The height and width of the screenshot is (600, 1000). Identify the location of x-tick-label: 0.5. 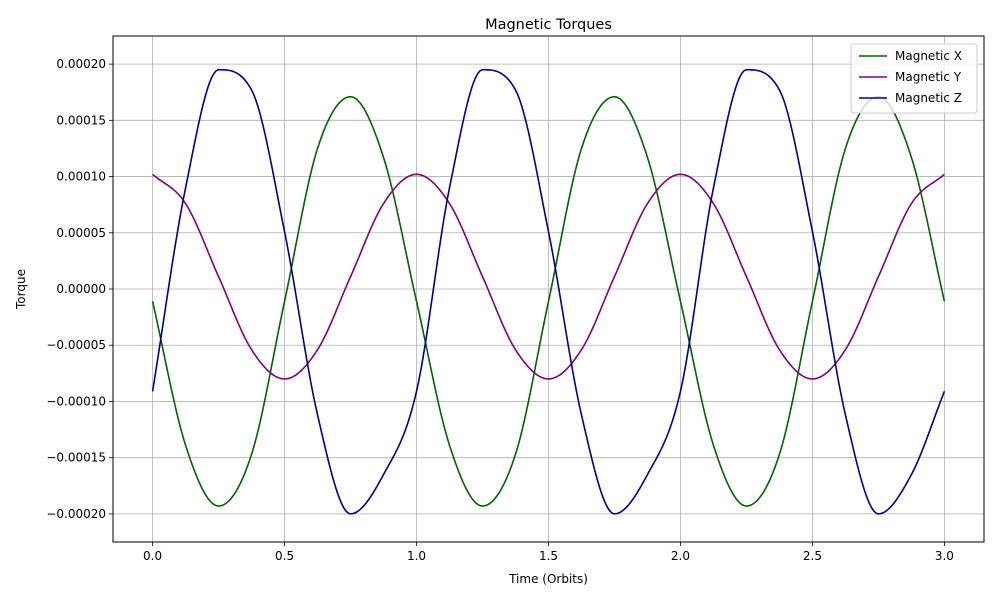
(284, 556).